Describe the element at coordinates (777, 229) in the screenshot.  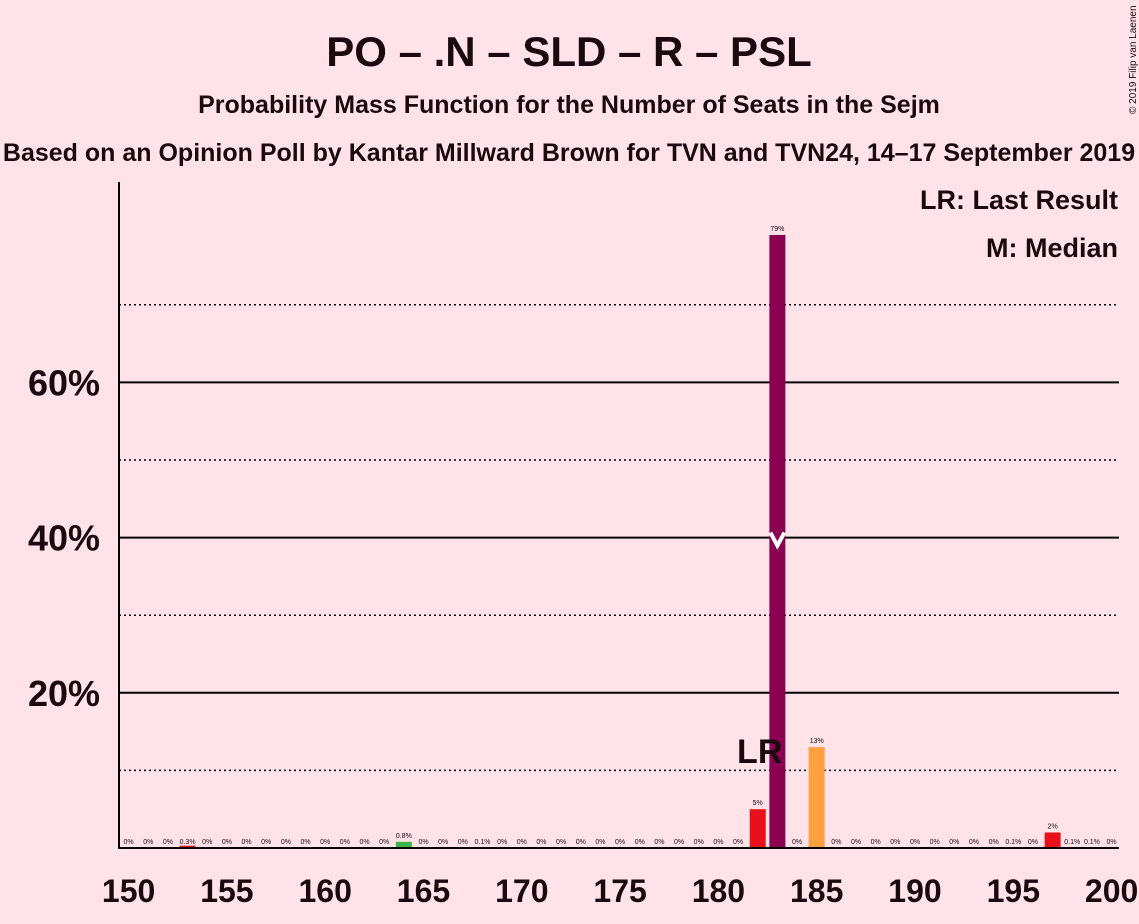
I see `data-label-183: 79%` at that location.